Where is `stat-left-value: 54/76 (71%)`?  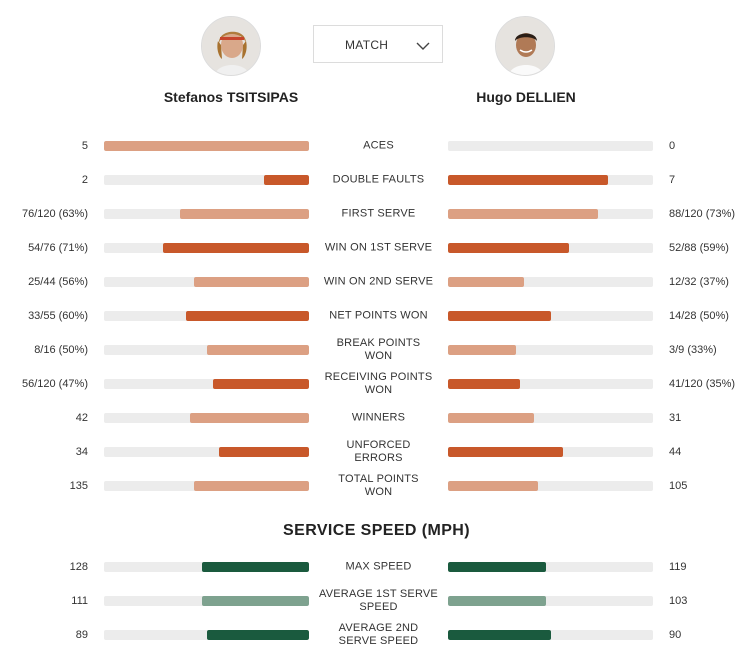
stat-left-value: 54/76 (71%) is located at coordinates (58, 248).